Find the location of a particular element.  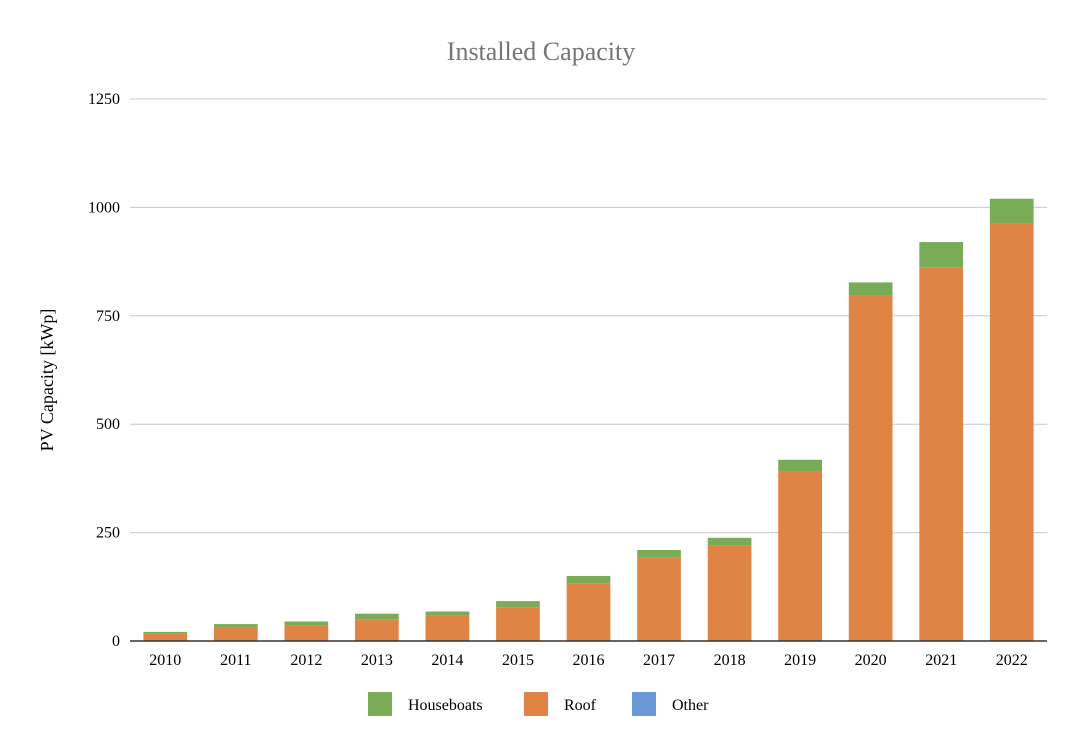

y-tick-label: 750 is located at coordinates (108, 316).